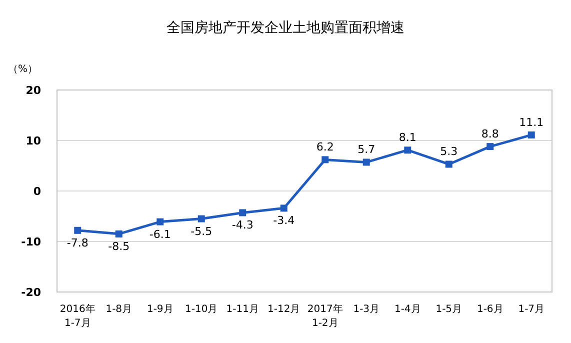  I want to click on data-label: 5.3, so click(449, 151).